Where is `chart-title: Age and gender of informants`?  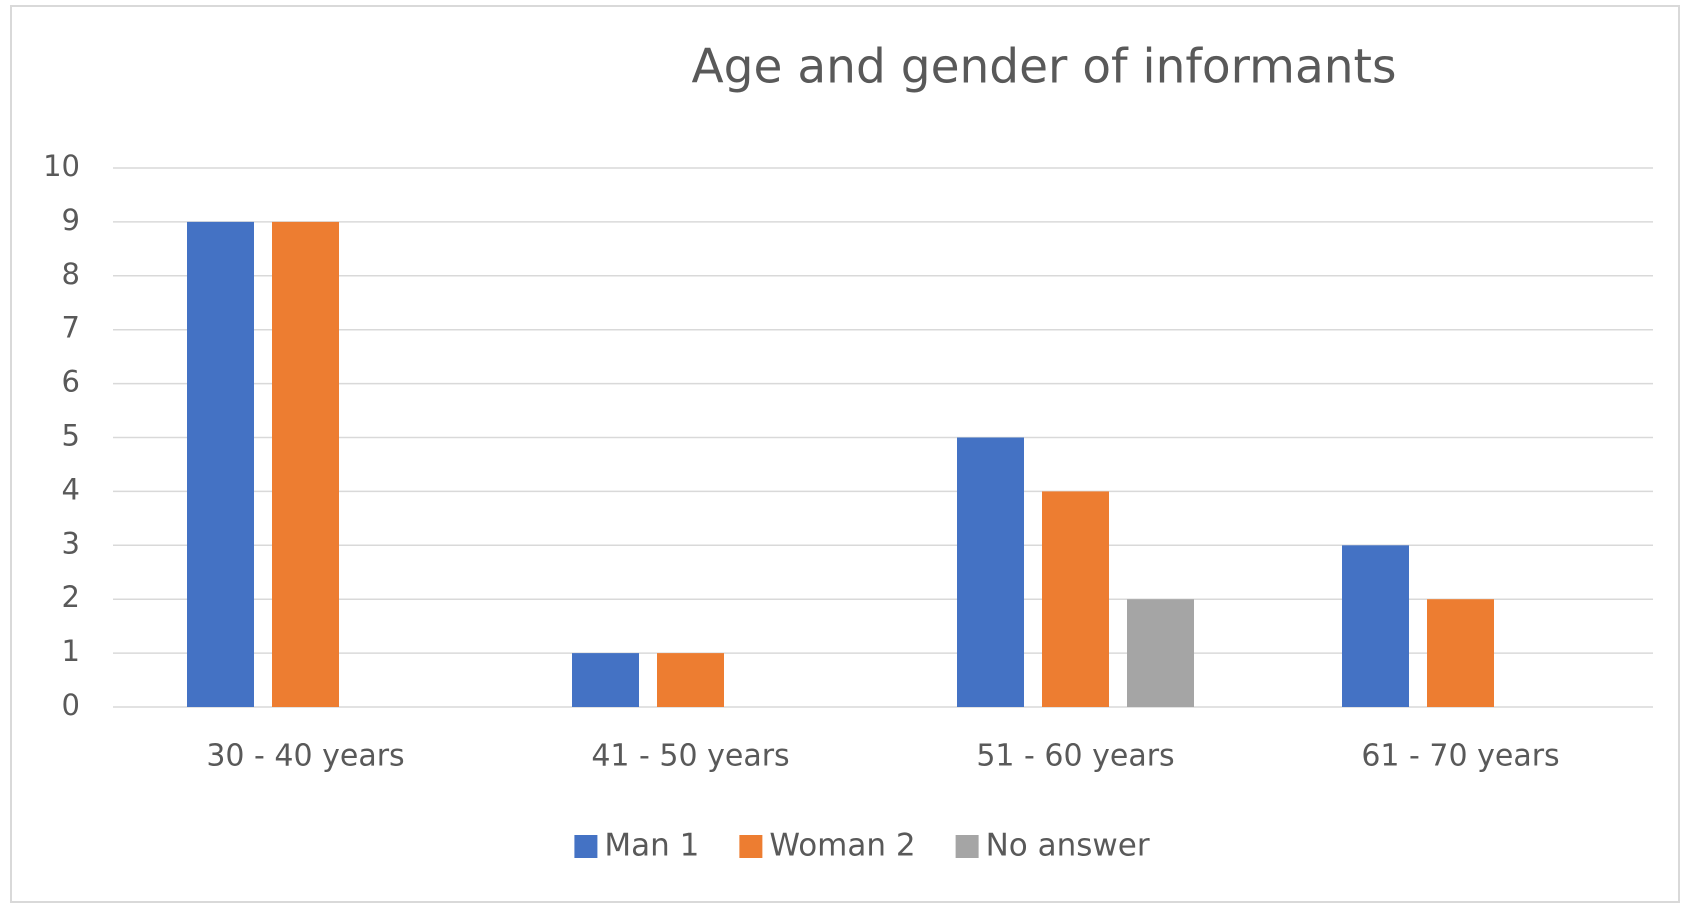
chart-title: Age and gender of informants is located at coordinates (1044, 67).